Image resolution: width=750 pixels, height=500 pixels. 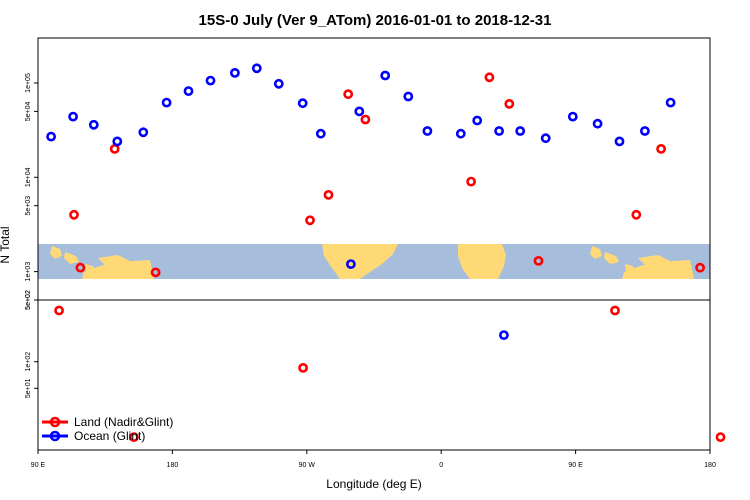 What do you see at coordinates (55, 436) in the screenshot?
I see `legend-marker-ocean` at bounding box center [55, 436].